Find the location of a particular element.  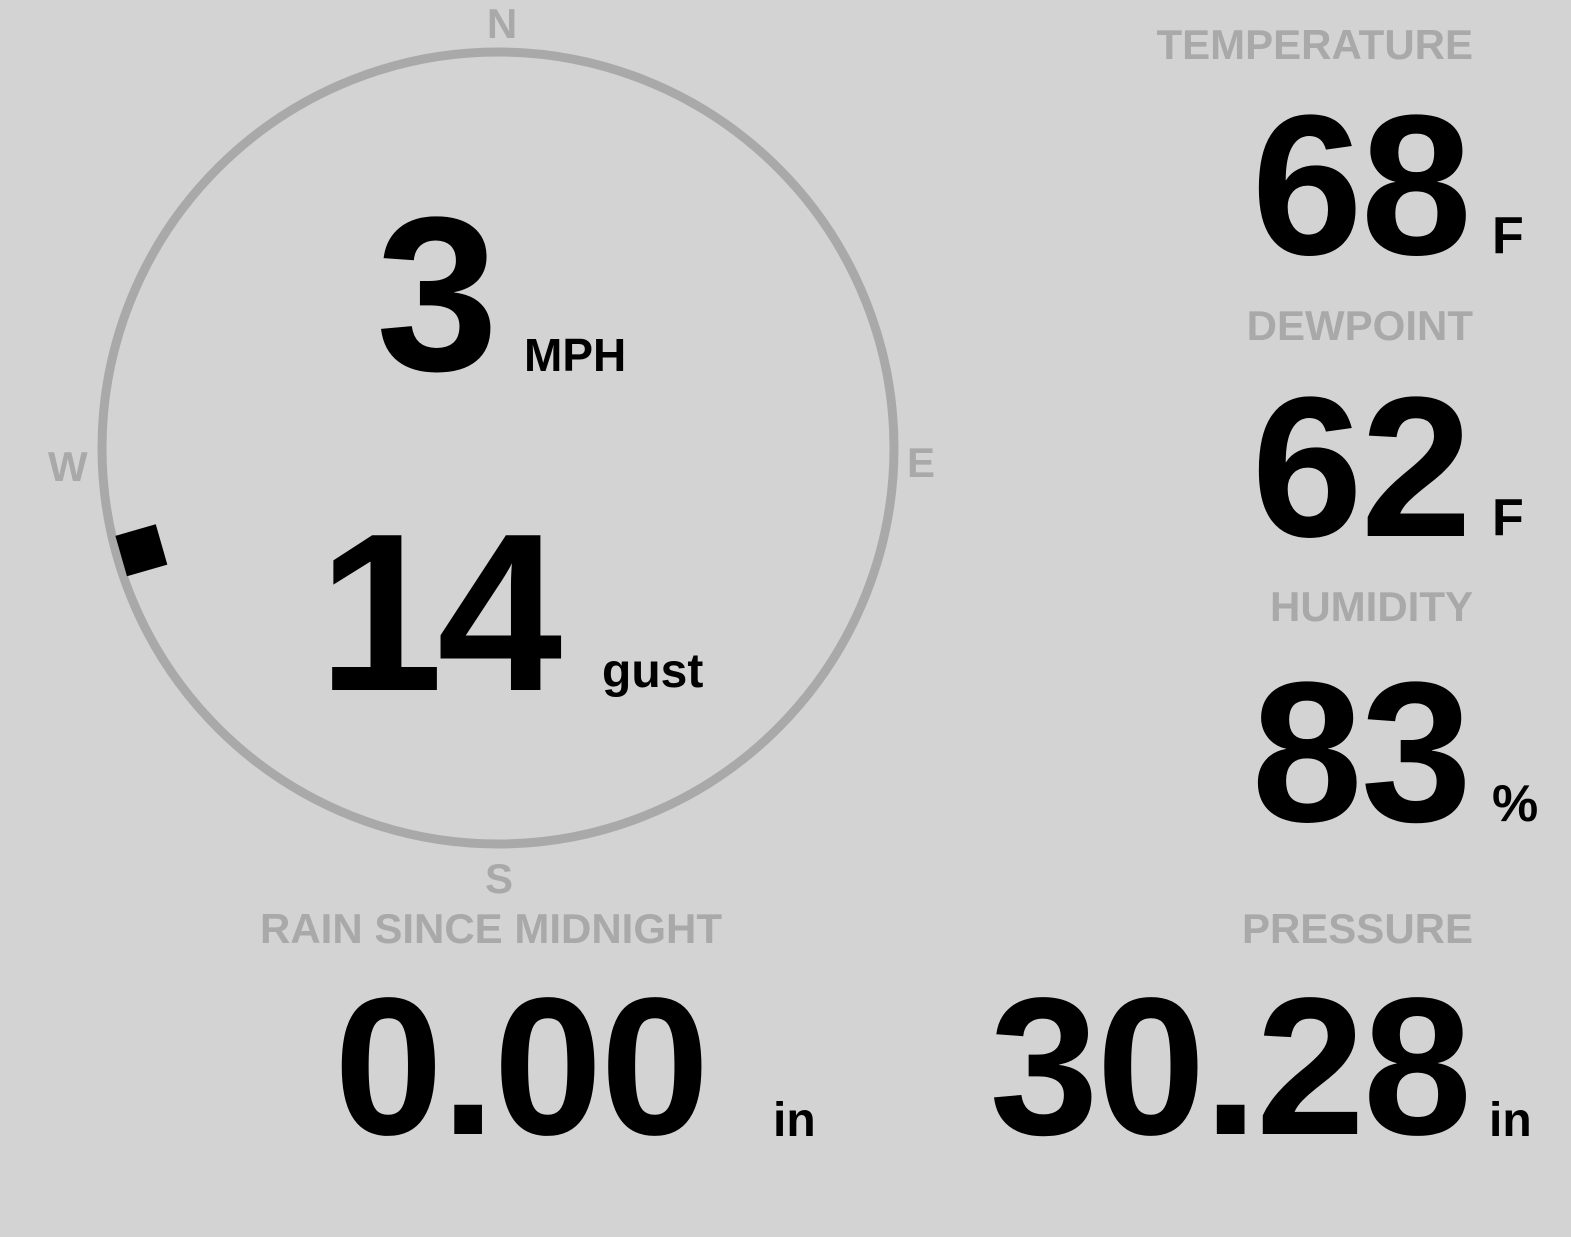

wind-gust-label: gust is located at coordinates (653, 671).